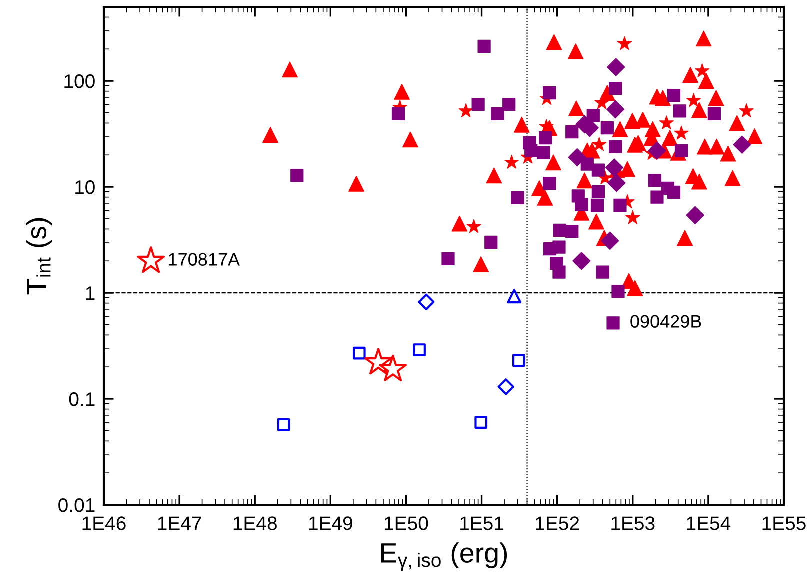  What do you see at coordinates (85, 187) in the screenshot?
I see `y-tick-label: 10` at bounding box center [85, 187].